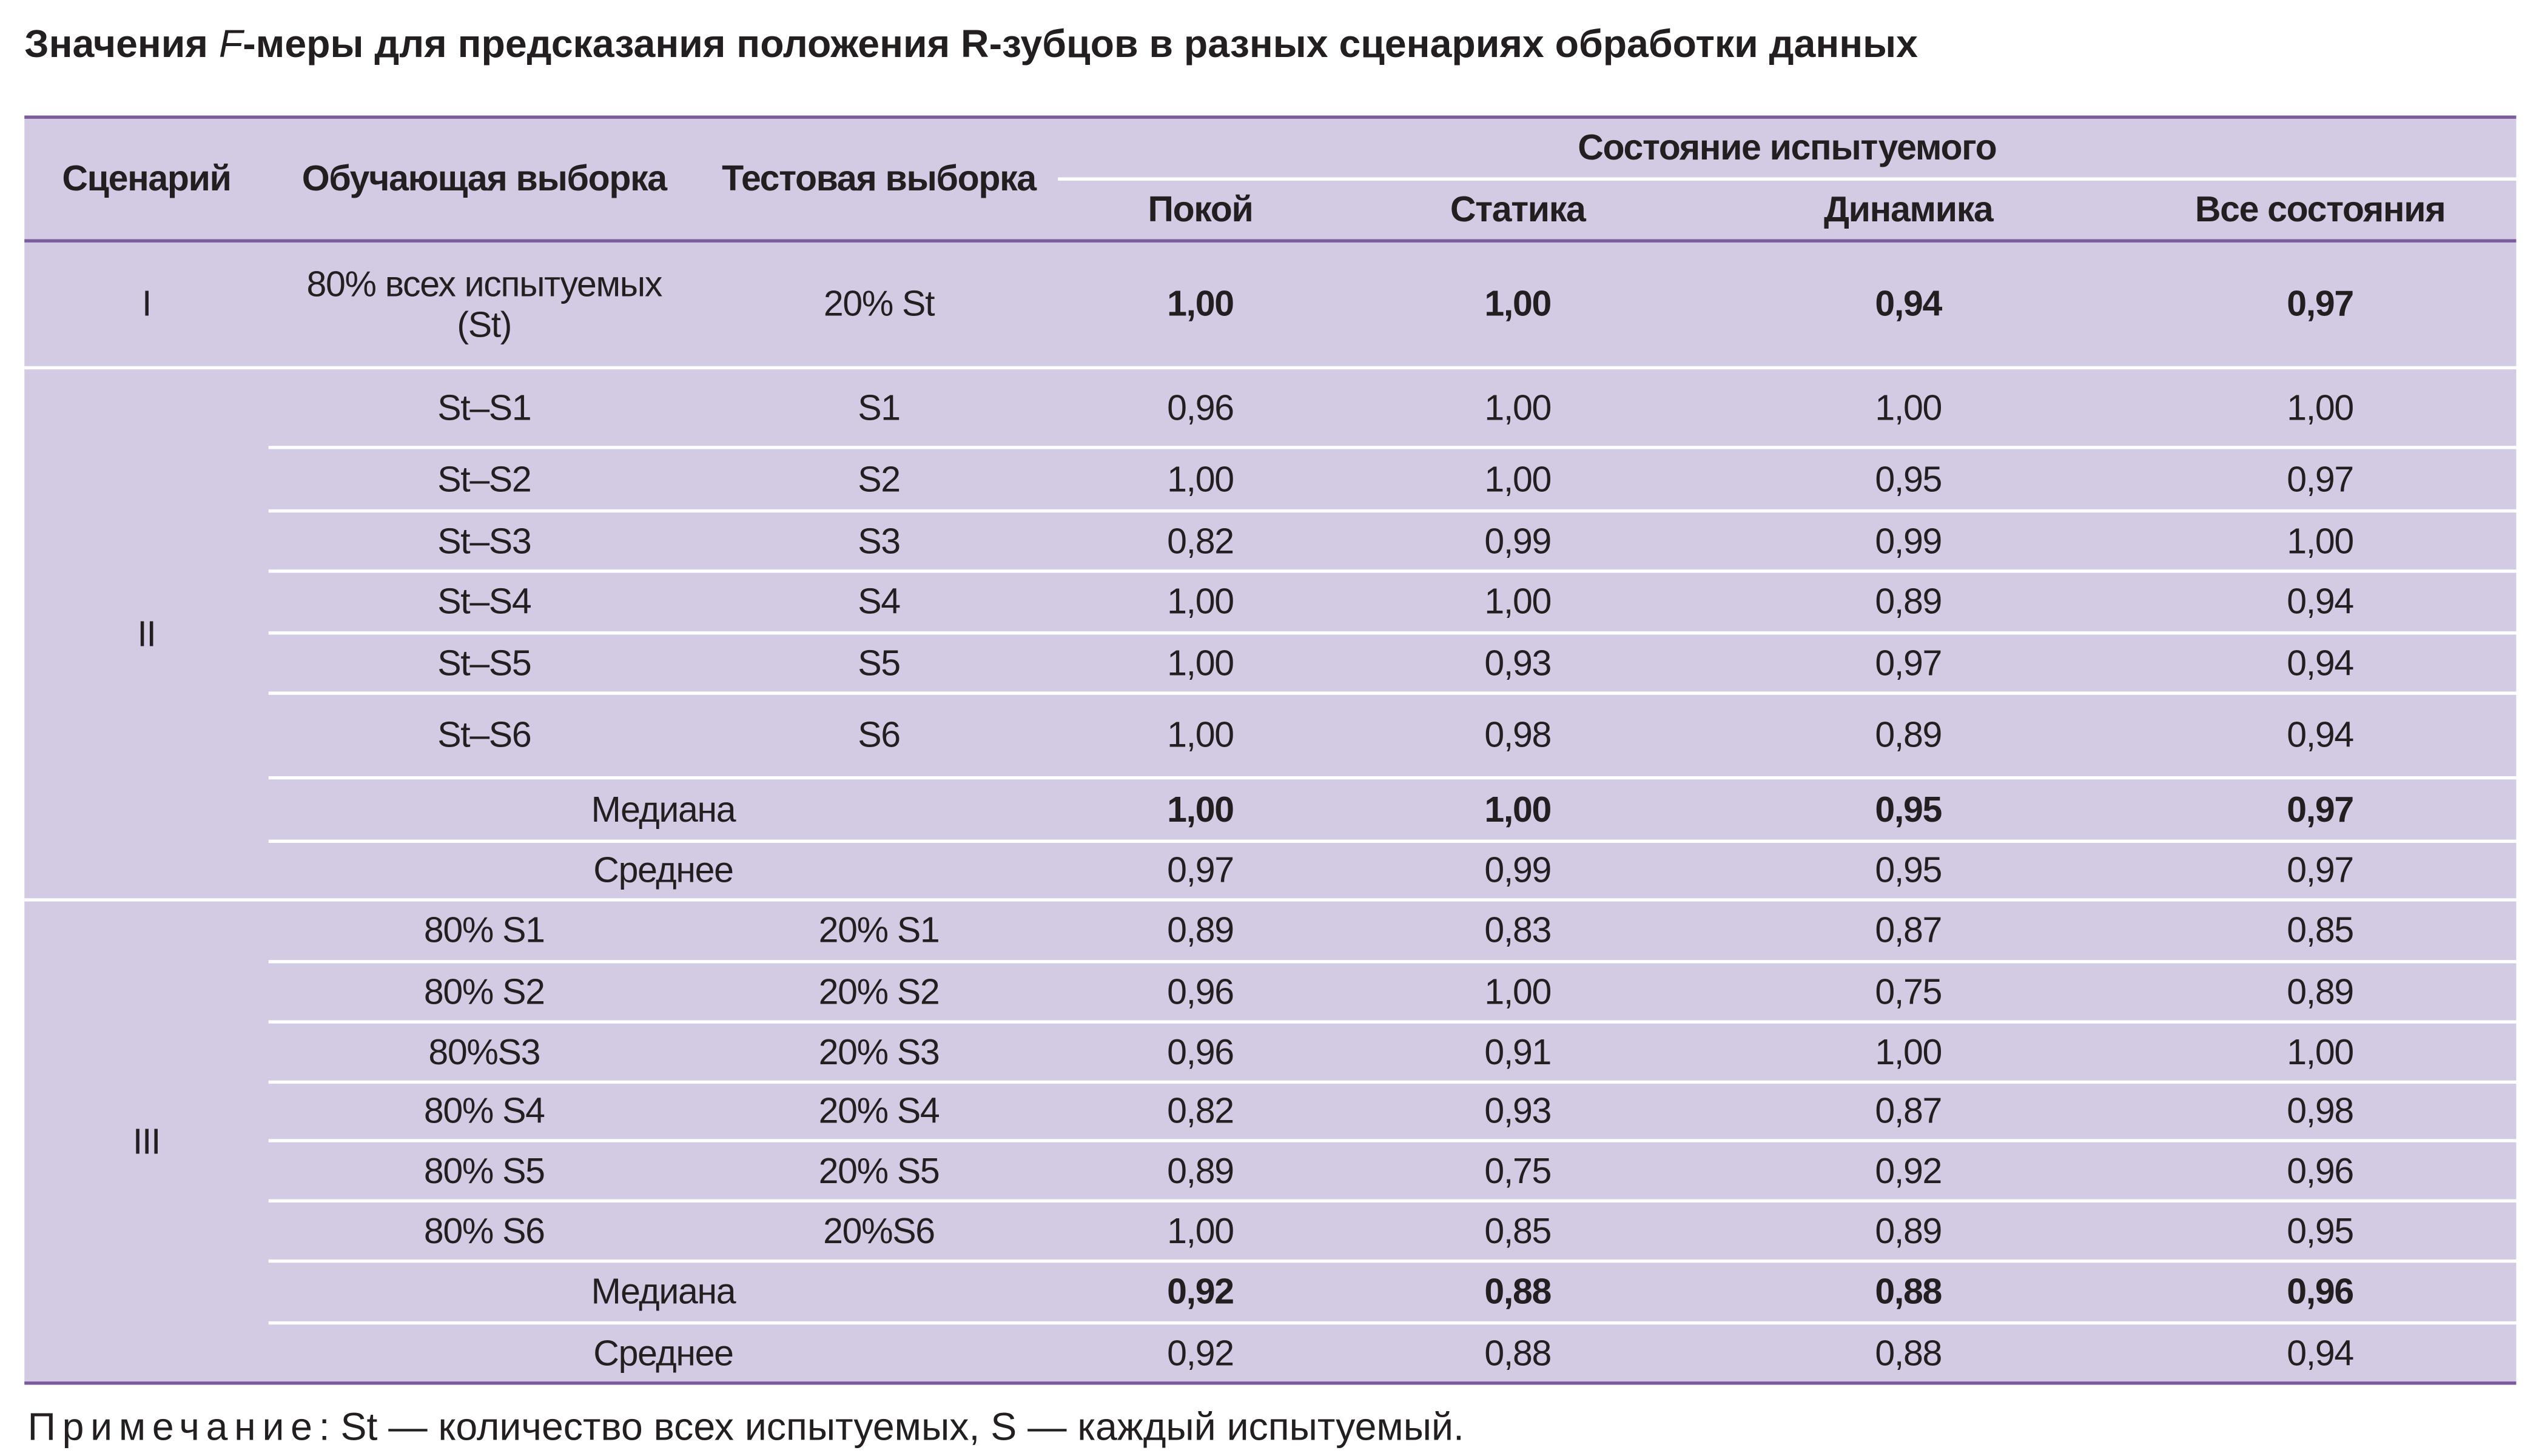 Image resolution: width=2539 pixels, height=1456 pixels. What do you see at coordinates (879, 735) in the screenshot?
I see `test-cell: S6` at bounding box center [879, 735].